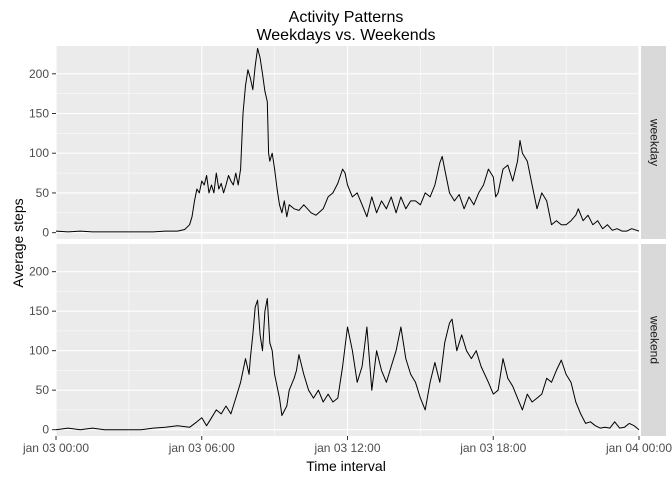 The width and height of the screenshot is (672, 480). I want to click on x-tick-label: jan 03 18:00, so click(492, 448).